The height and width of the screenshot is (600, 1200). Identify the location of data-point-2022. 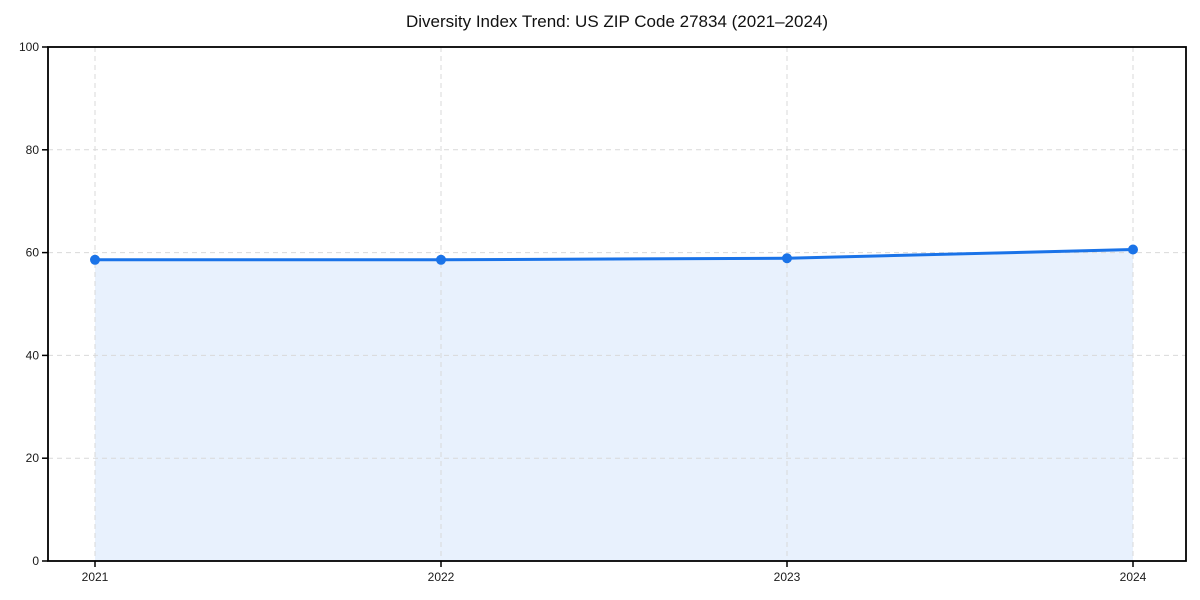
(441, 259).